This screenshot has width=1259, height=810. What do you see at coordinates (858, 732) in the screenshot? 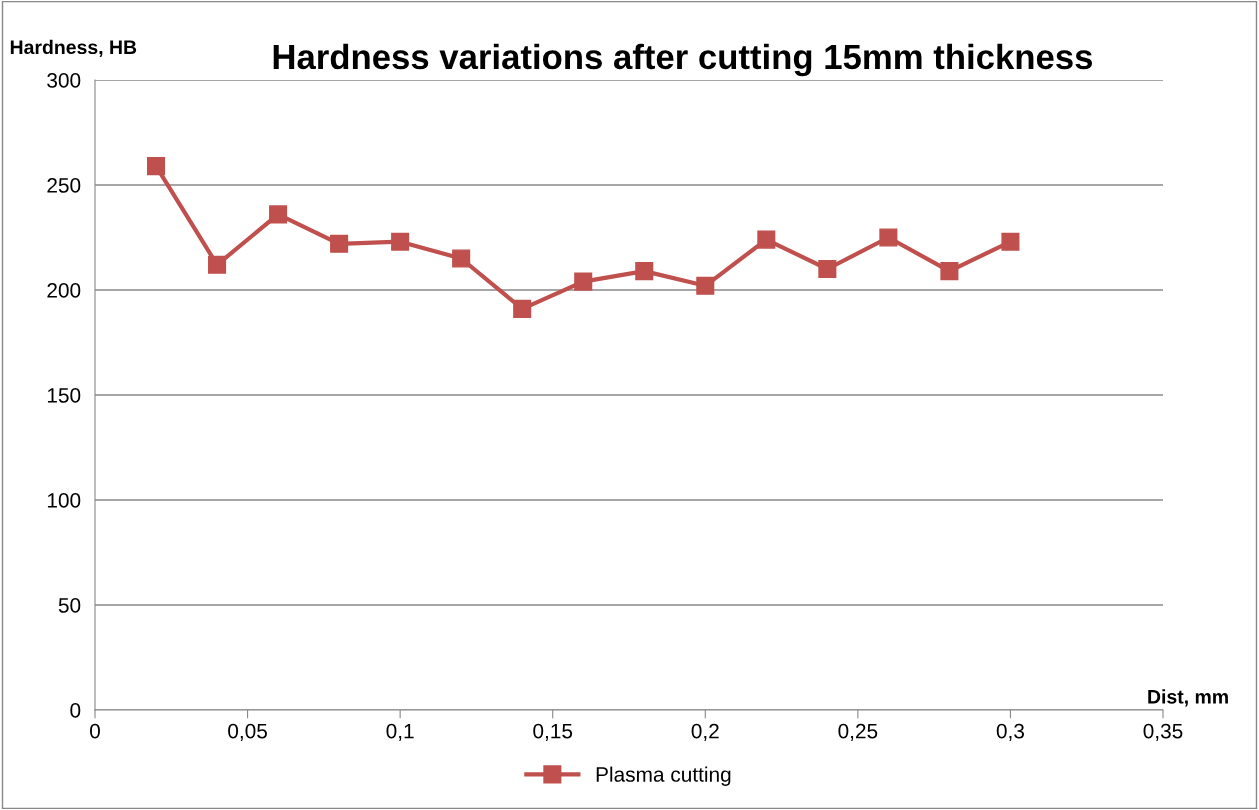
I see `x-tick-label: 0,25` at bounding box center [858, 732].